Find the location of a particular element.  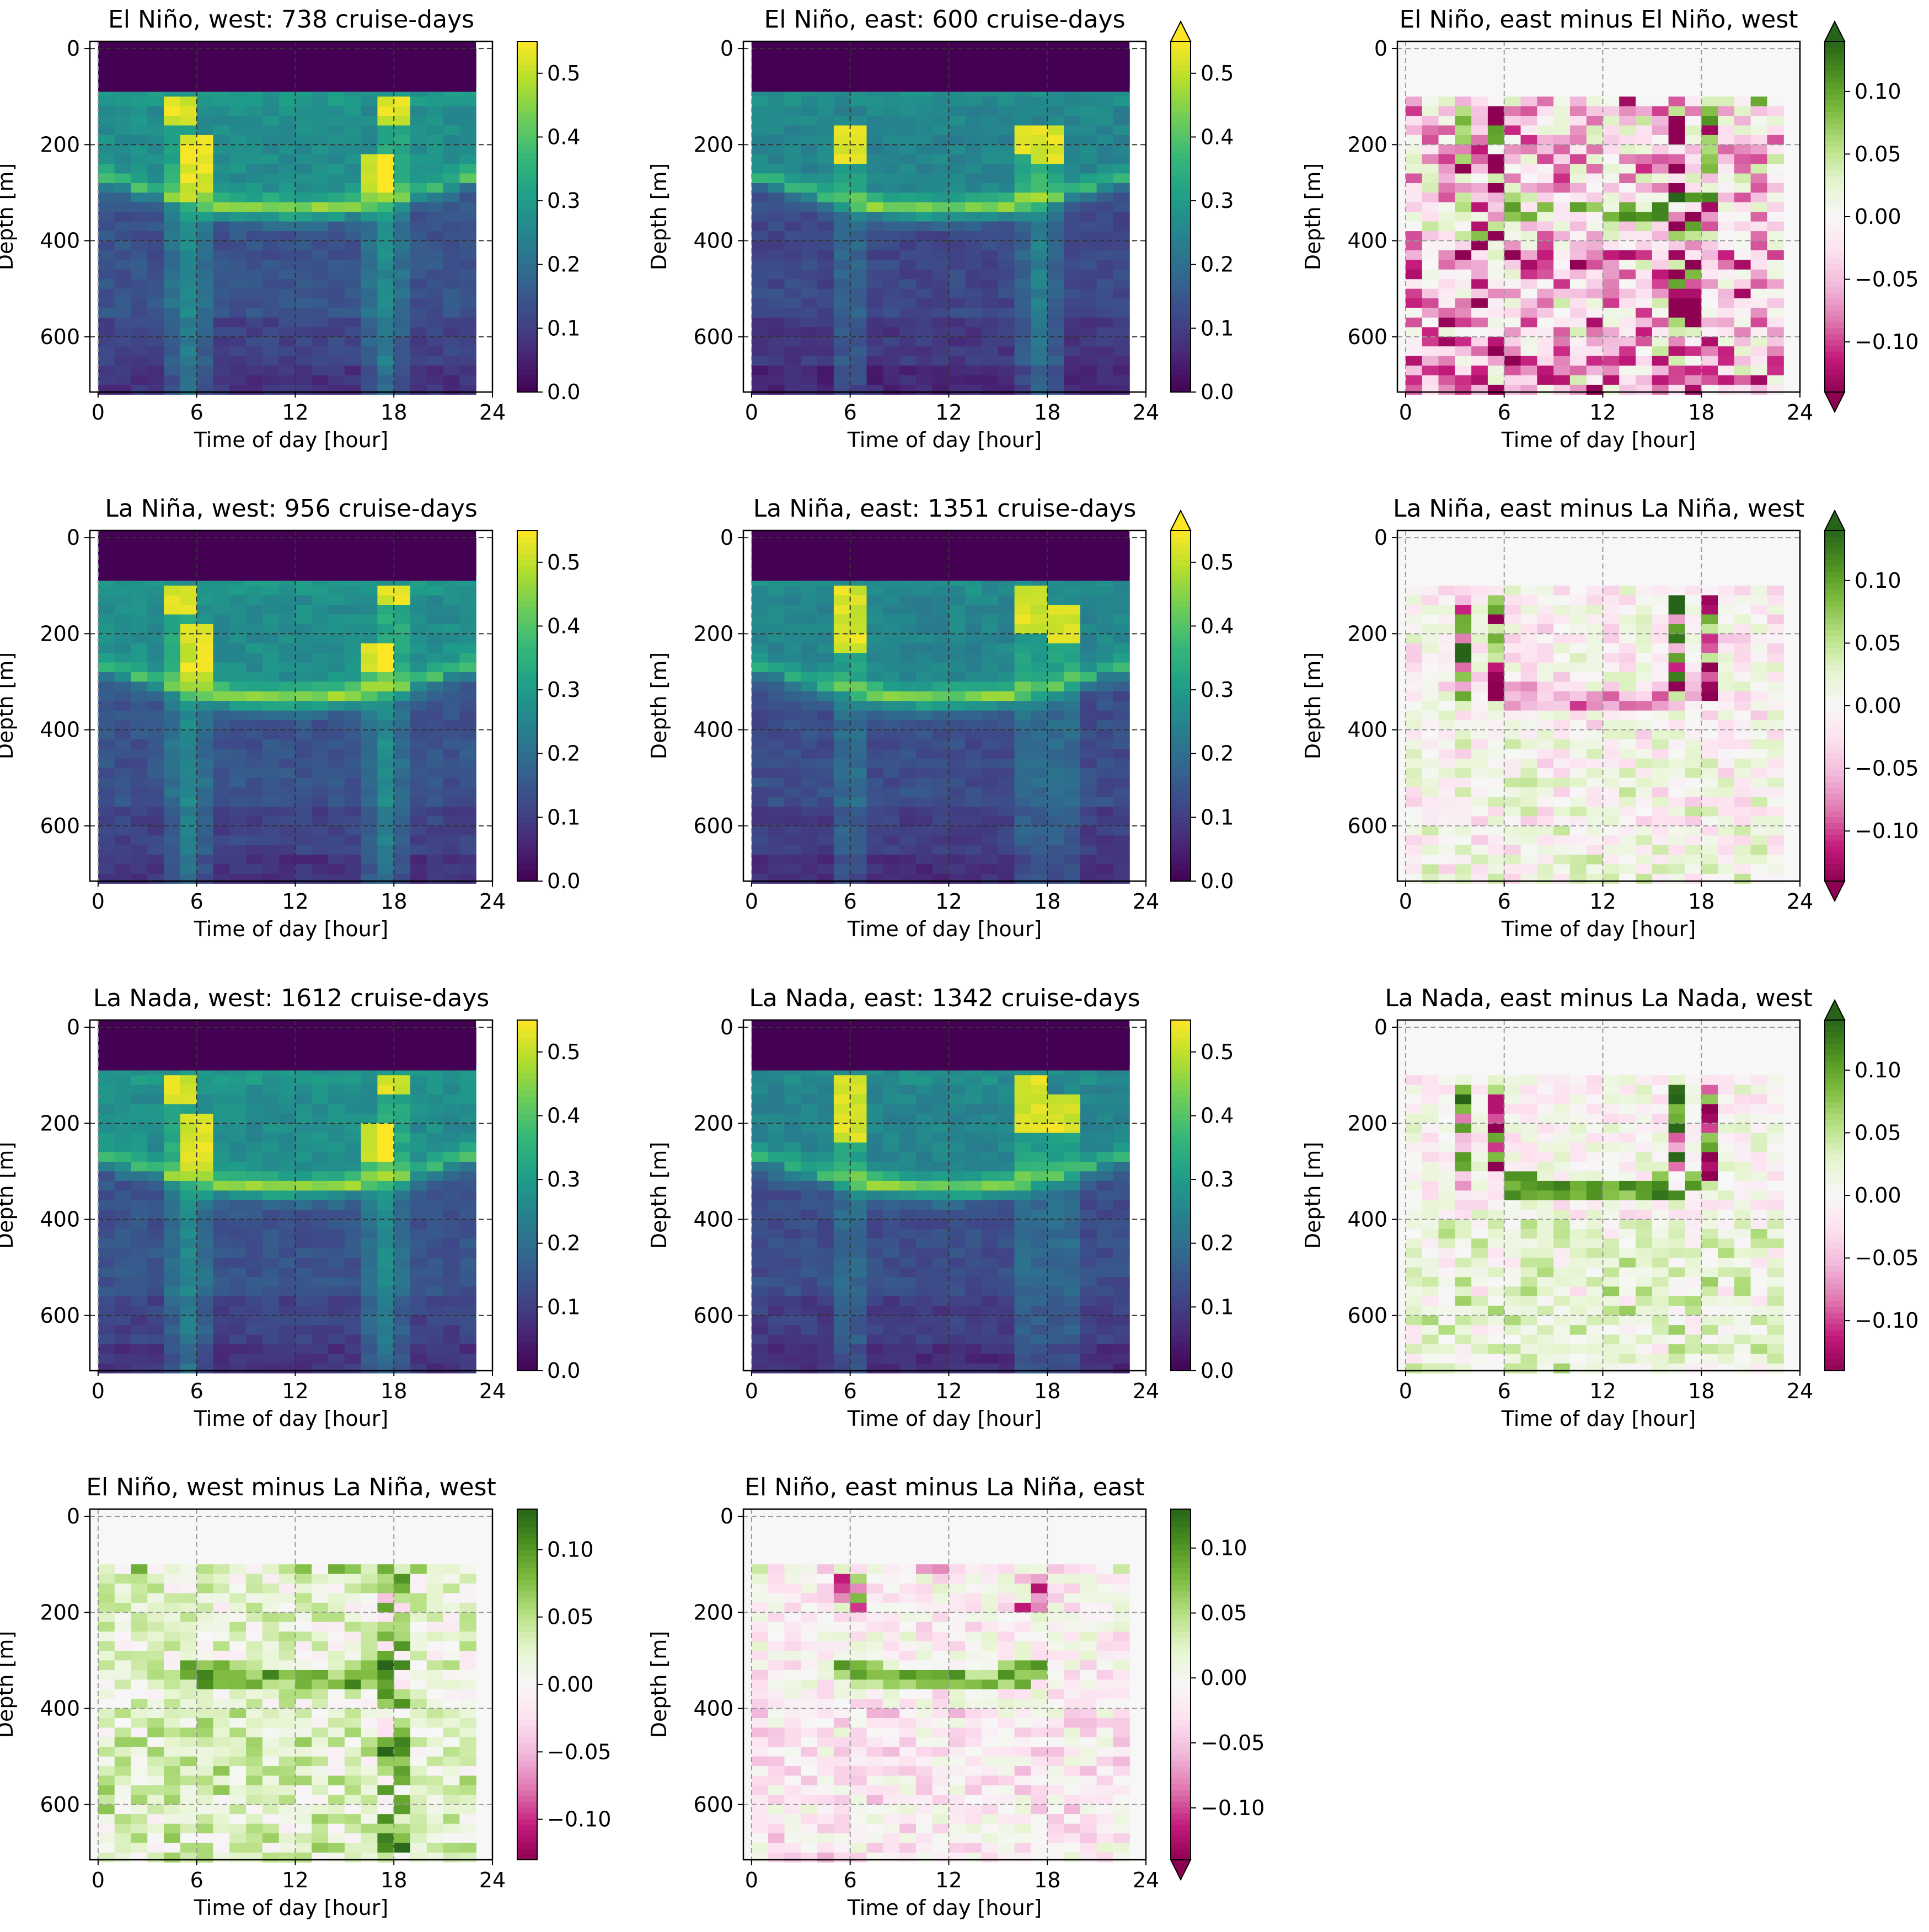

x-tick-label: 12 is located at coordinates (295, 412).